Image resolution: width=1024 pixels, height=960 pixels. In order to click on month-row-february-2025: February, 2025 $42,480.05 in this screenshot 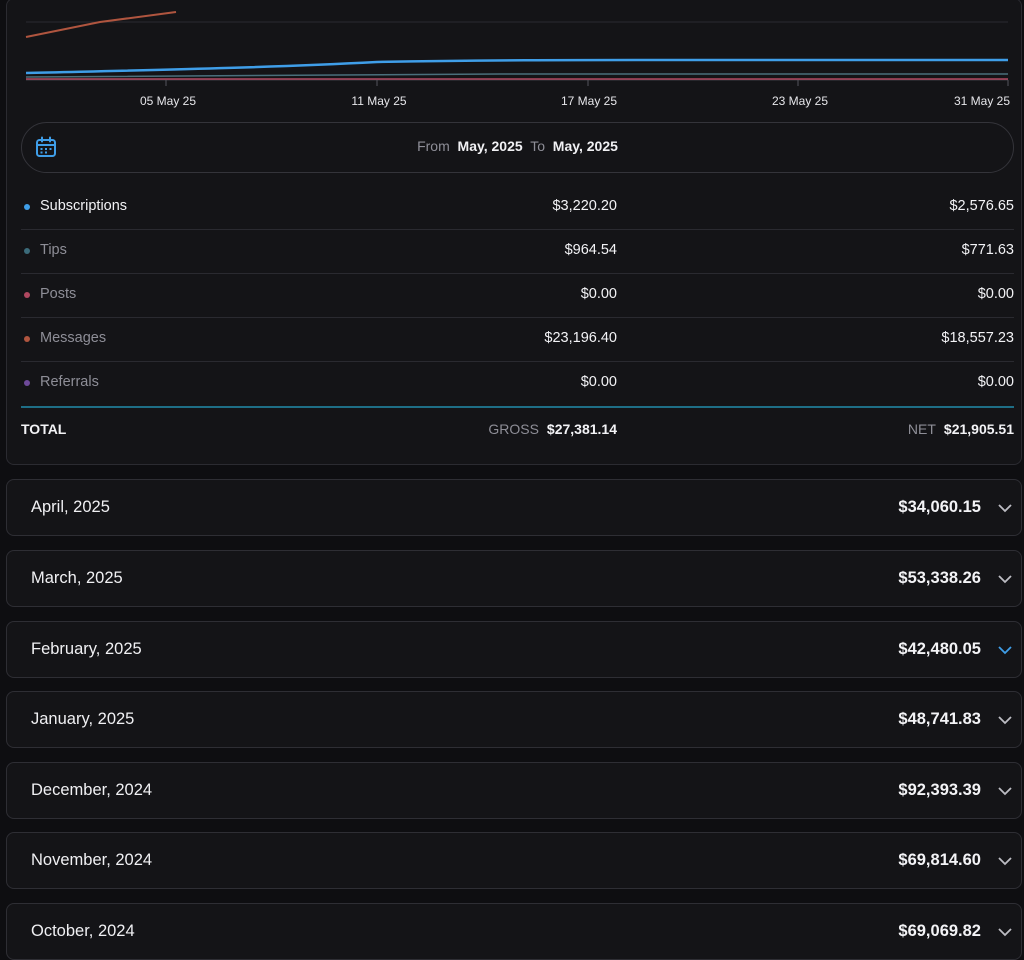, I will do `click(514, 649)`.